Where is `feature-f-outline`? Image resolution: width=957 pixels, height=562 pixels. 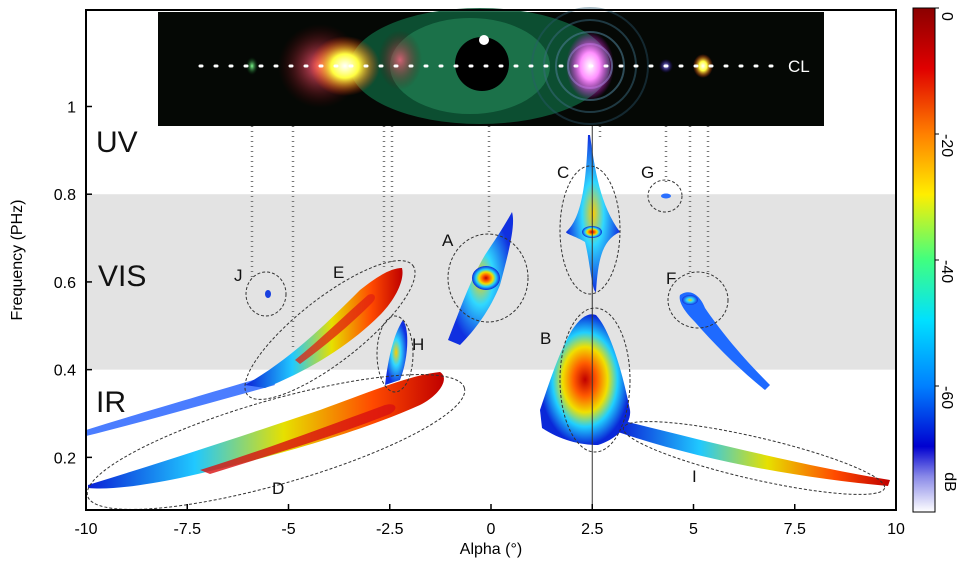
feature-f-outline is located at coordinates (698, 300).